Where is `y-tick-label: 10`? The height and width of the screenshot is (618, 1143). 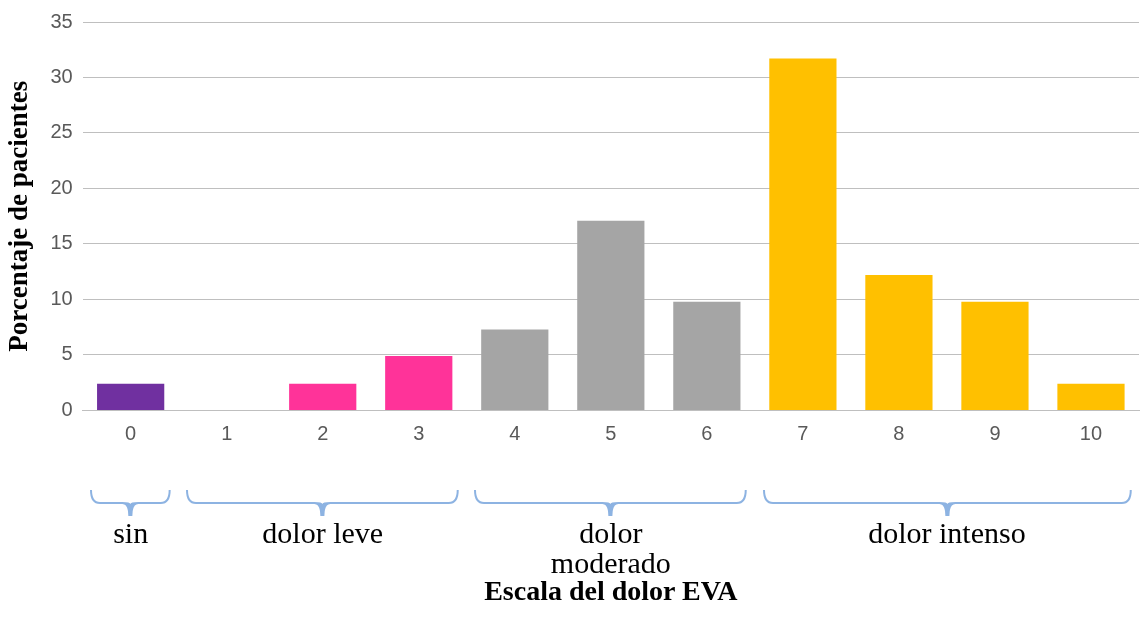
y-tick-label: 10 is located at coordinates (61, 297).